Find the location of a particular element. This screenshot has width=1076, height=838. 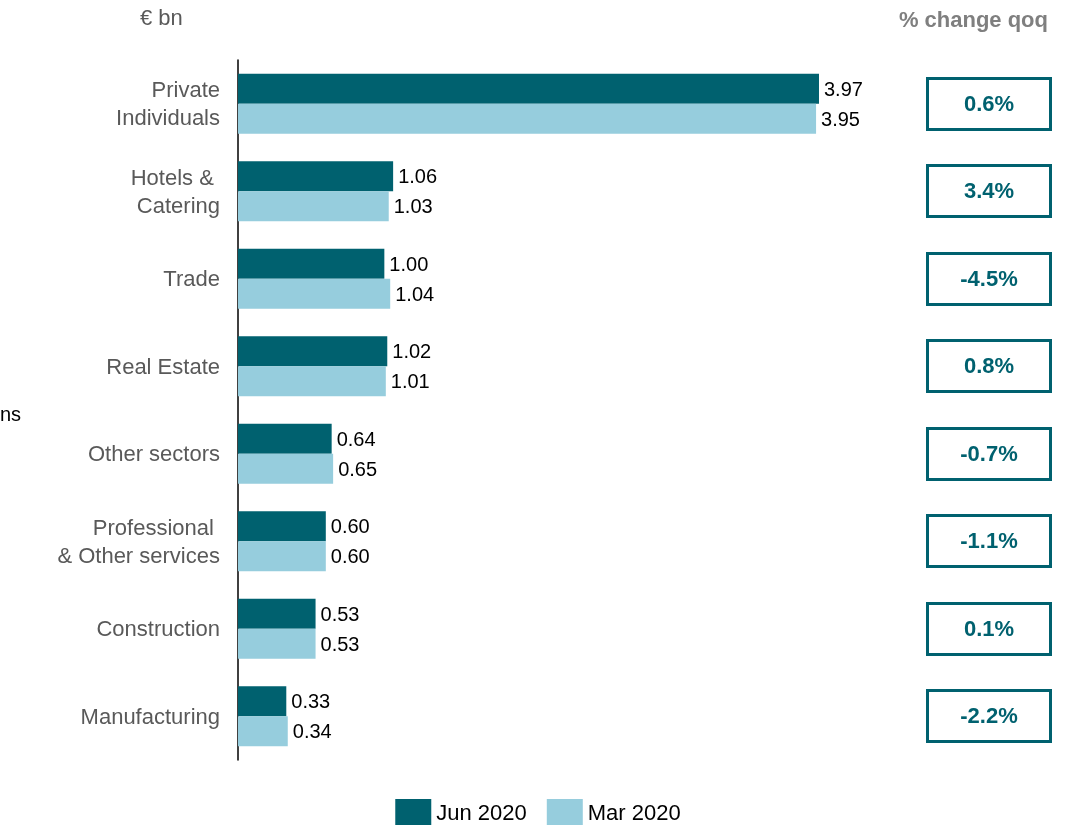

y-tick-label: Private Individuals is located at coordinates (168, 104).